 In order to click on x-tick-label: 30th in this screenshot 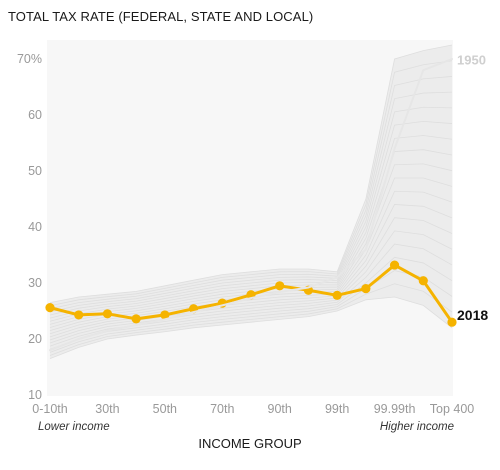, I will do `click(107, 409)`.